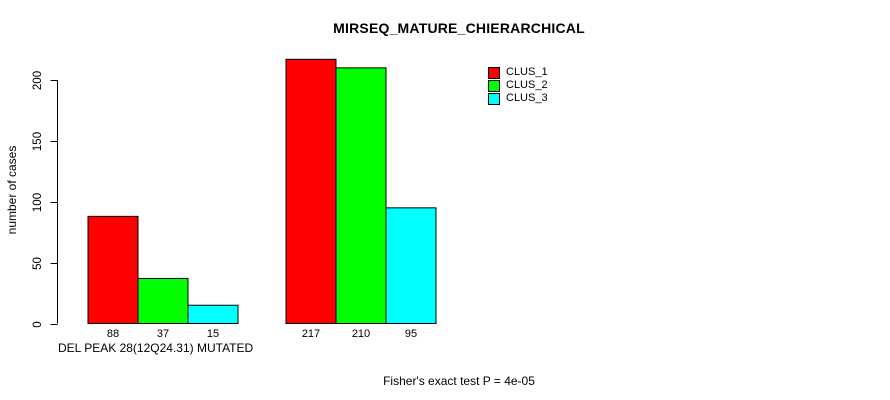  What do you see at coordinates (361, 334) in the screenshot?
I see `bar-value-label: 210` at bounding box center [361, 334].